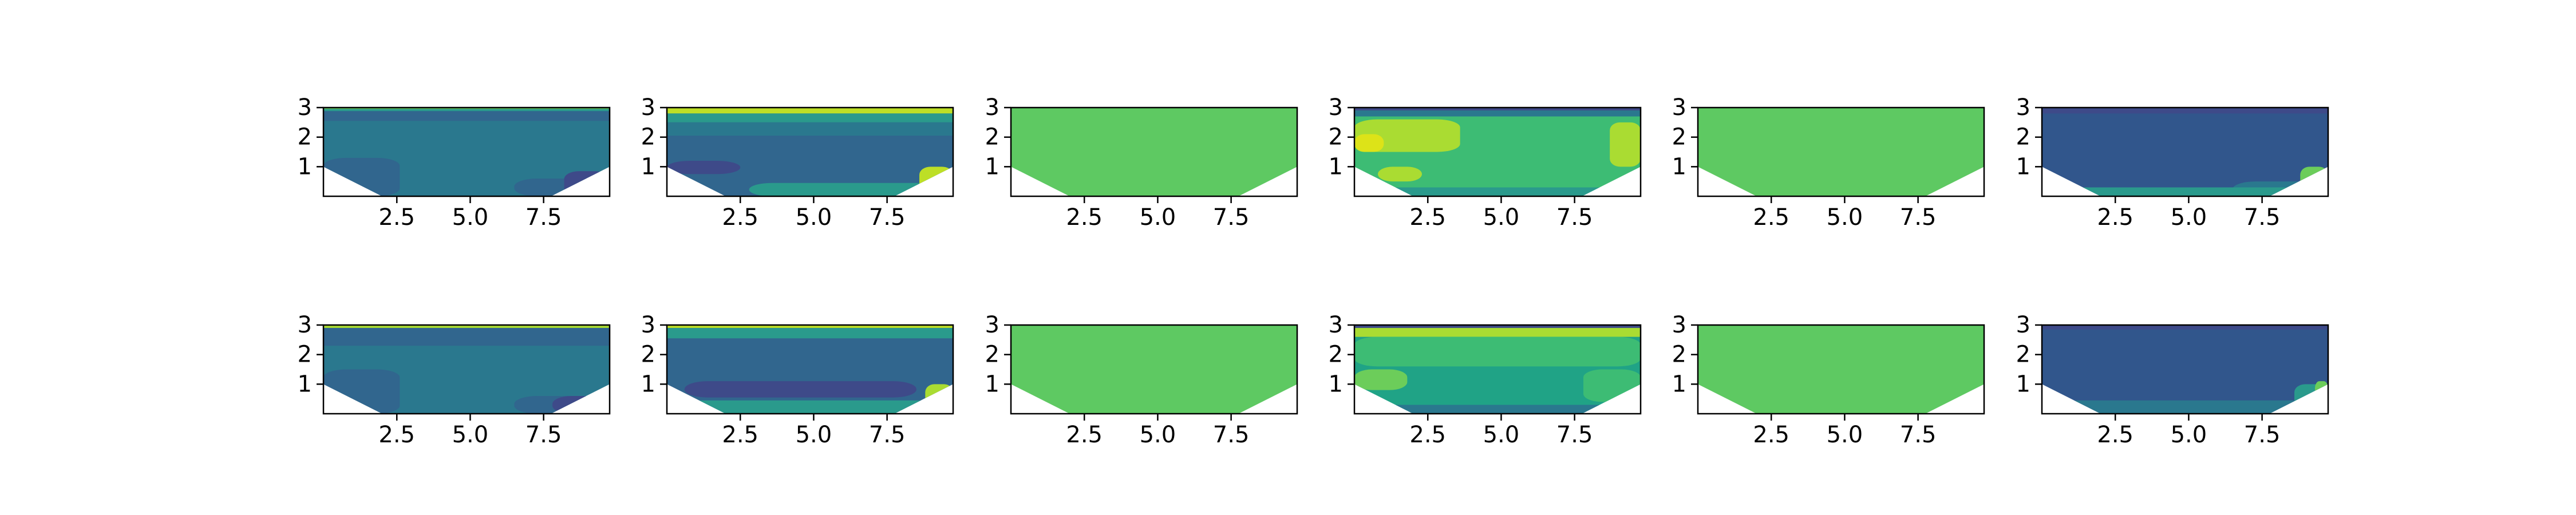  I want to click on subplot-9: 1 2 3 2.5 5.0 7.5, so click(1141, 380).